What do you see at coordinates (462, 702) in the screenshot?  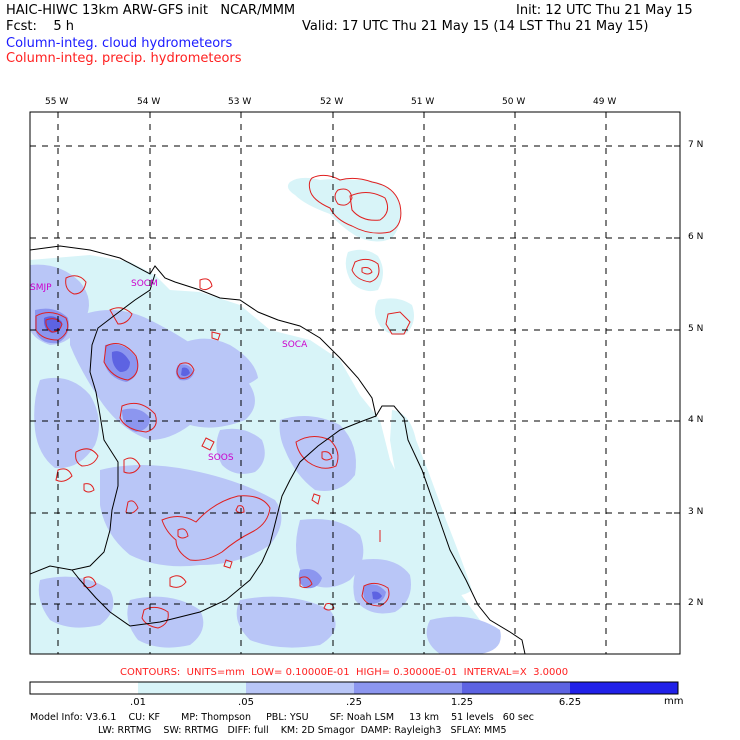 I see `colorbar-tick-3: 1.25` at bounding box center [462, 702].